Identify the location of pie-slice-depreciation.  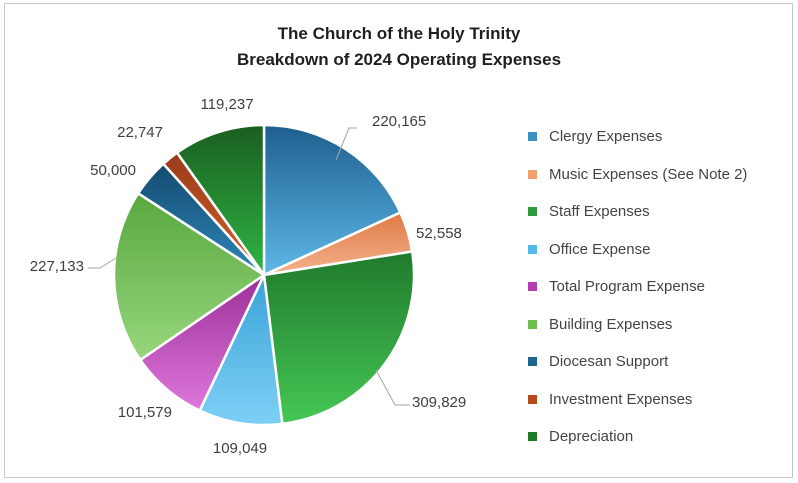
(220, 200).